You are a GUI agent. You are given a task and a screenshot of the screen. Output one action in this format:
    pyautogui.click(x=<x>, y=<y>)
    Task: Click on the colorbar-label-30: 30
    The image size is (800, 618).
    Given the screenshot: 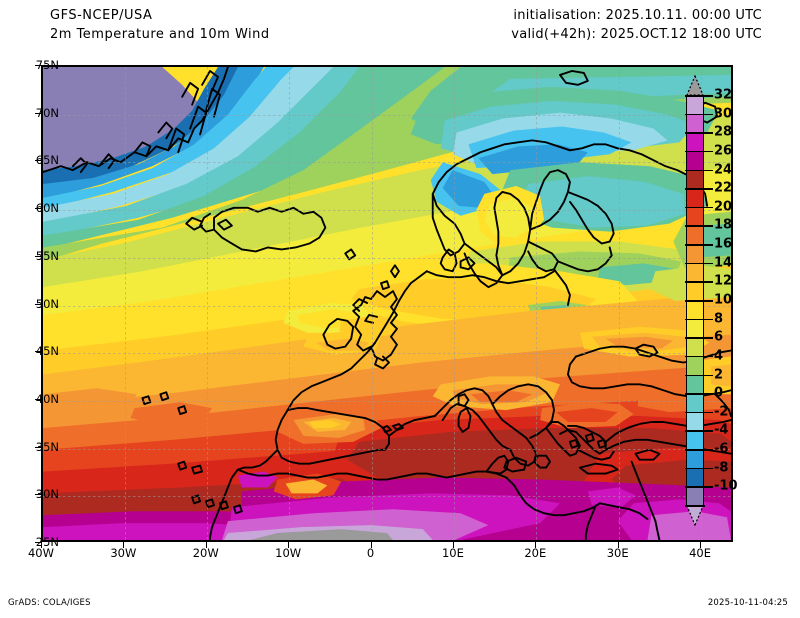 What is the action you would take?
    pyautogui.click(x=723, y=114)
    